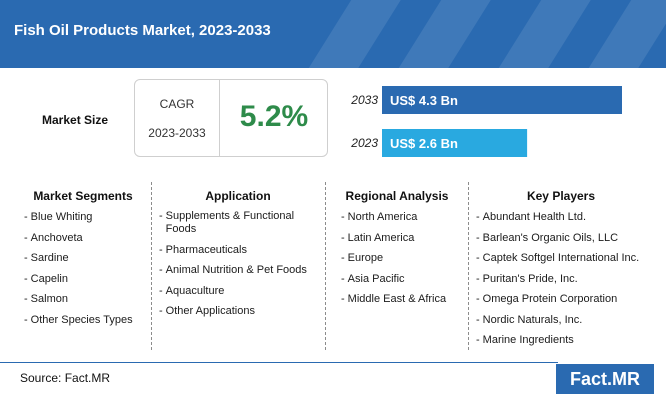 This screenshot has width=666, height=400. I want to click on market-size-label: Market Size, so click(75, 120).